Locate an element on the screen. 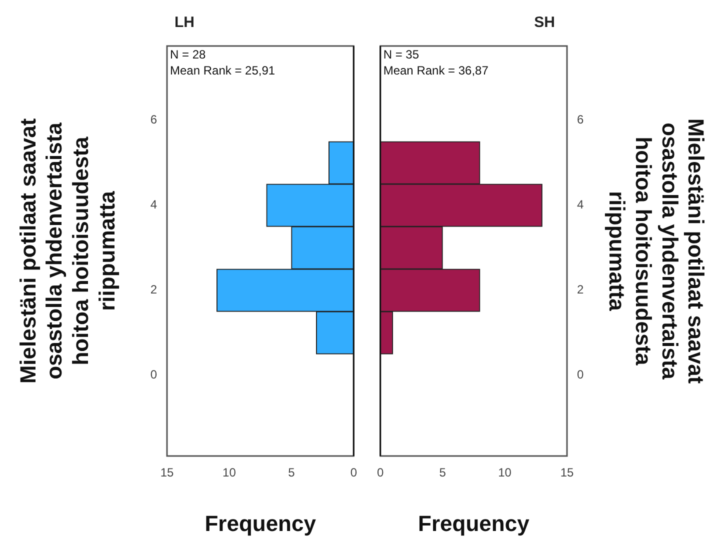 This screenshot has height=538, width=724. chart-title: LH is located at coordinates (184, 23).